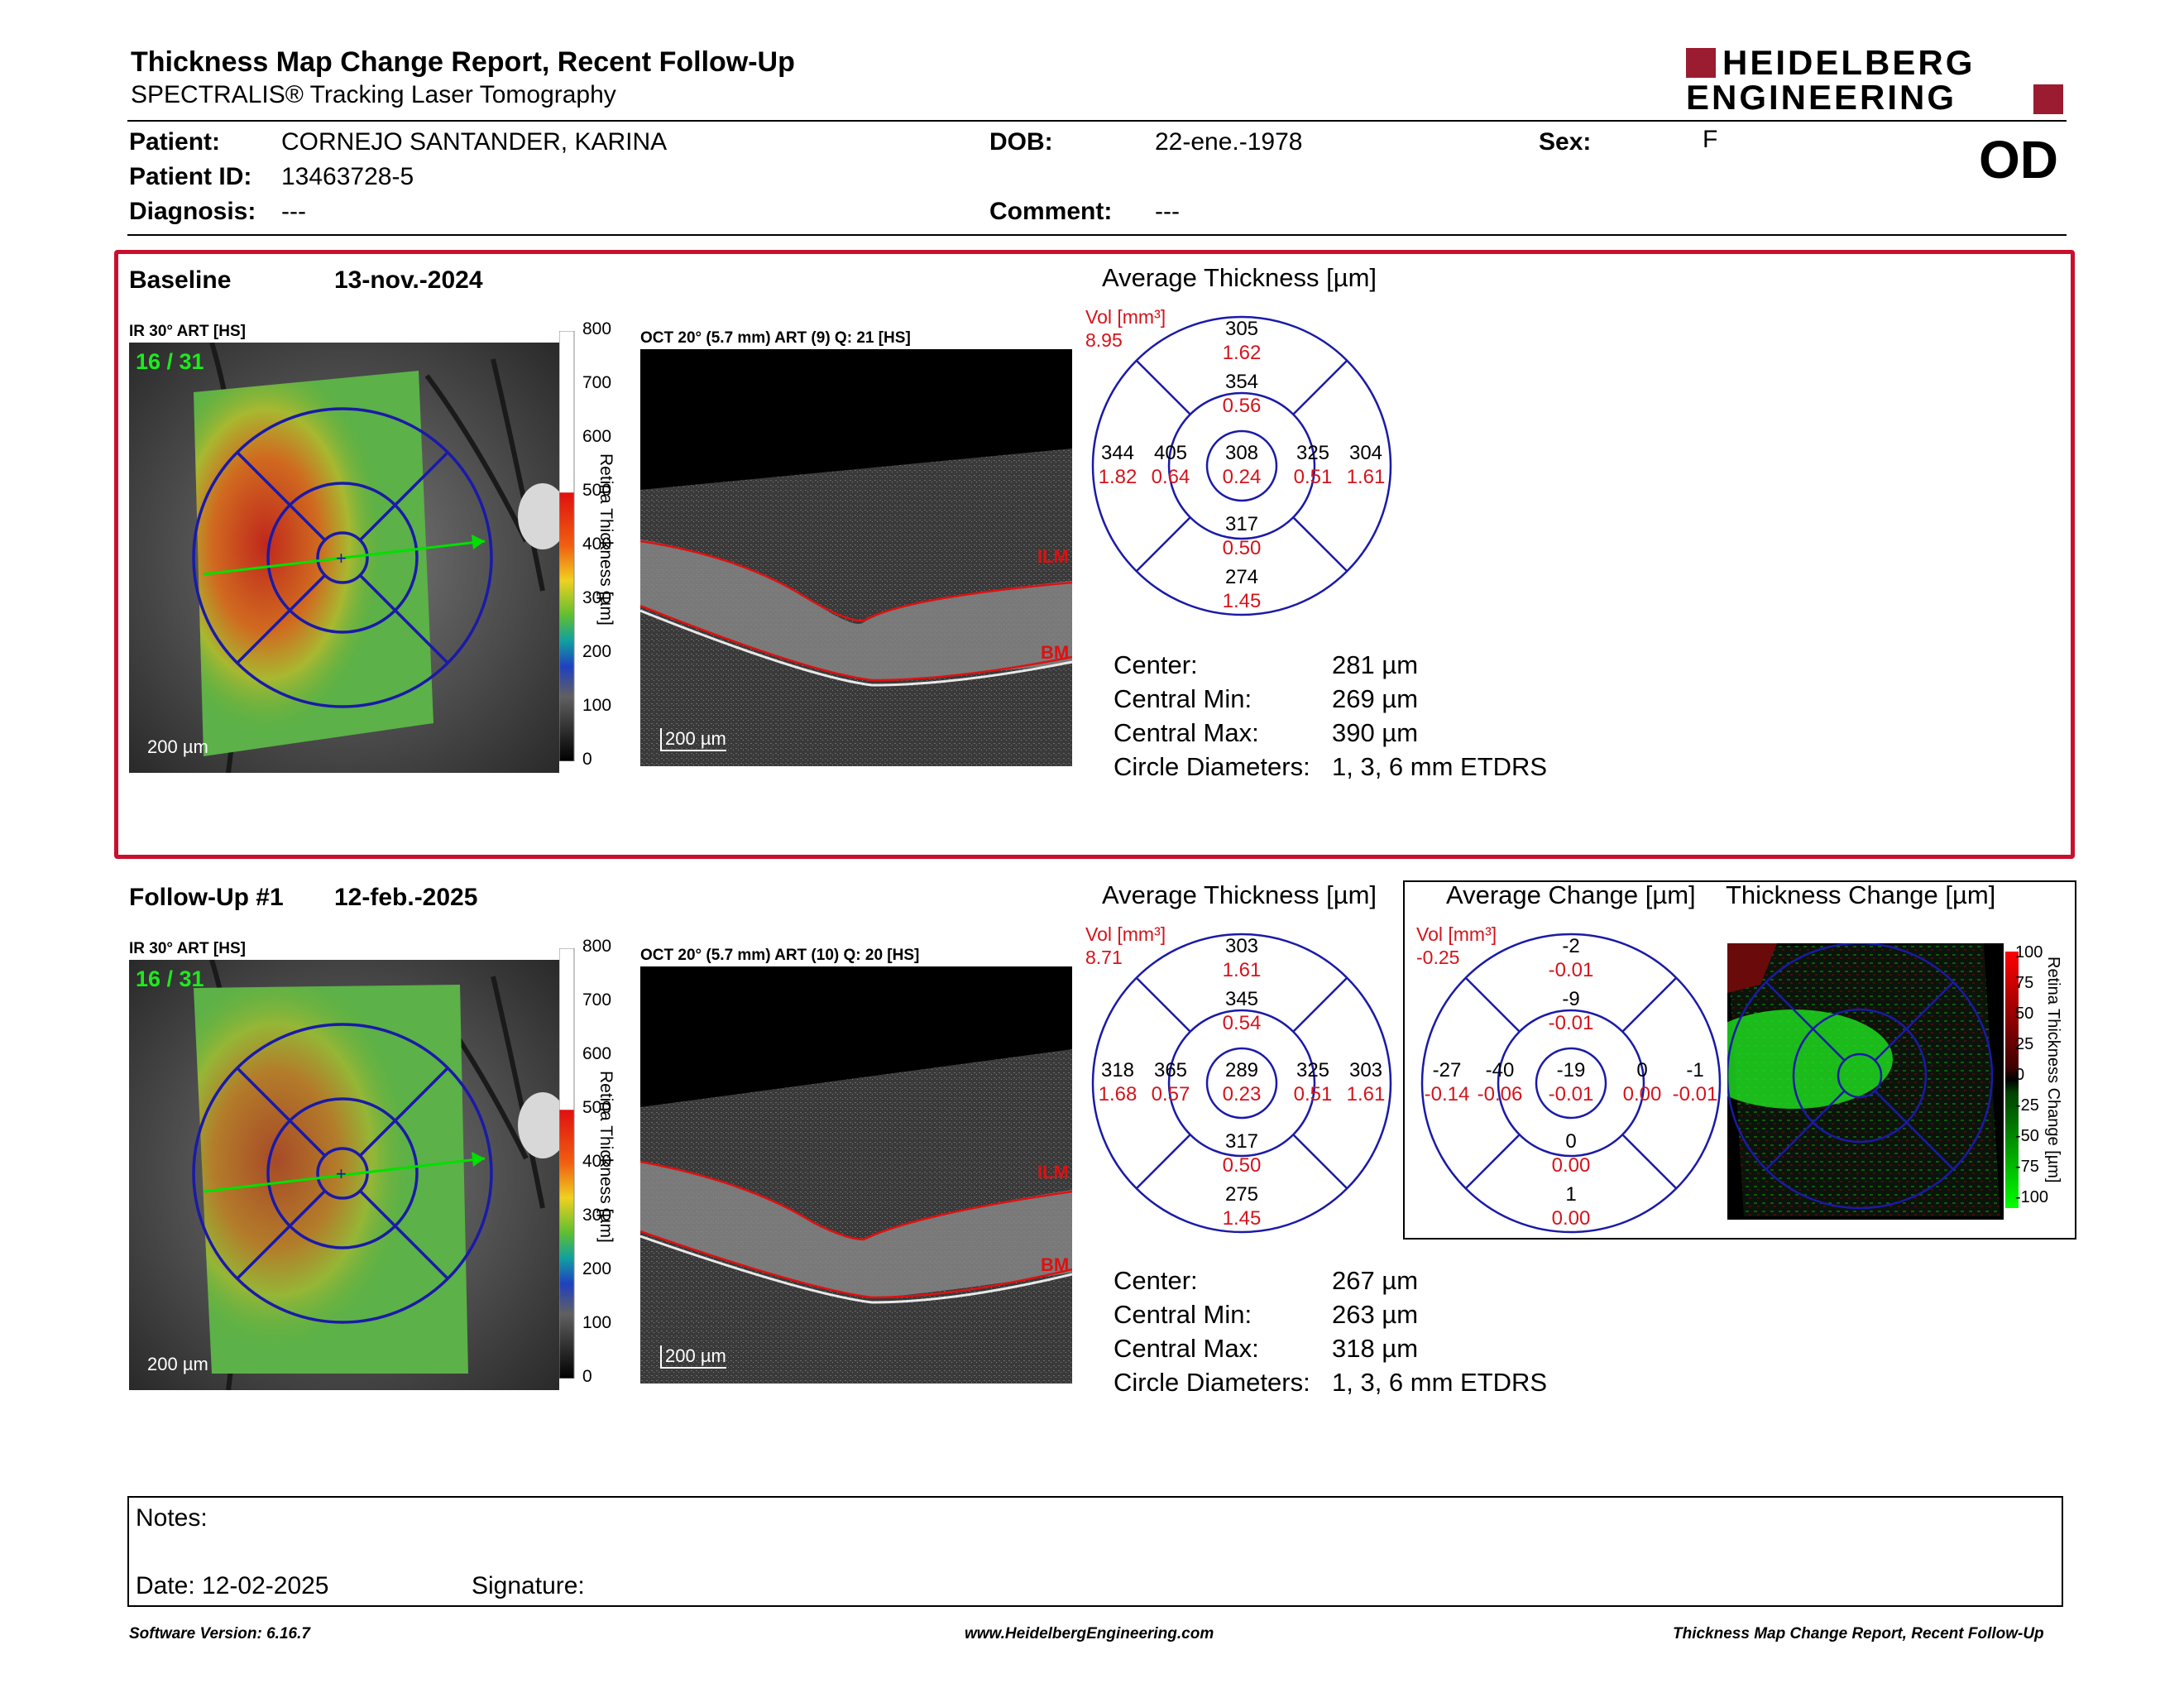  Describe the element at coordinates (1242, 341) in the screenshot. I see `baseline-etdrs-outer-sup: 305 1.62` at that location.